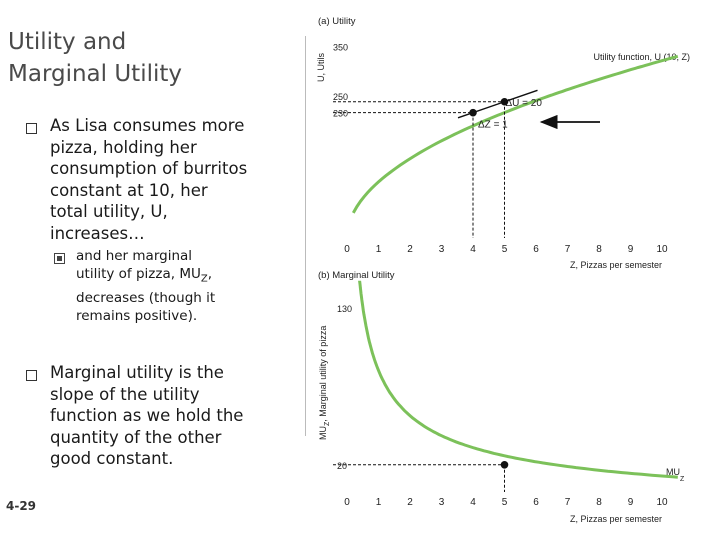 This screenshot has width=720, height=540. I want to click on delta-u-label: ΔU = 20, so click(524, 103).